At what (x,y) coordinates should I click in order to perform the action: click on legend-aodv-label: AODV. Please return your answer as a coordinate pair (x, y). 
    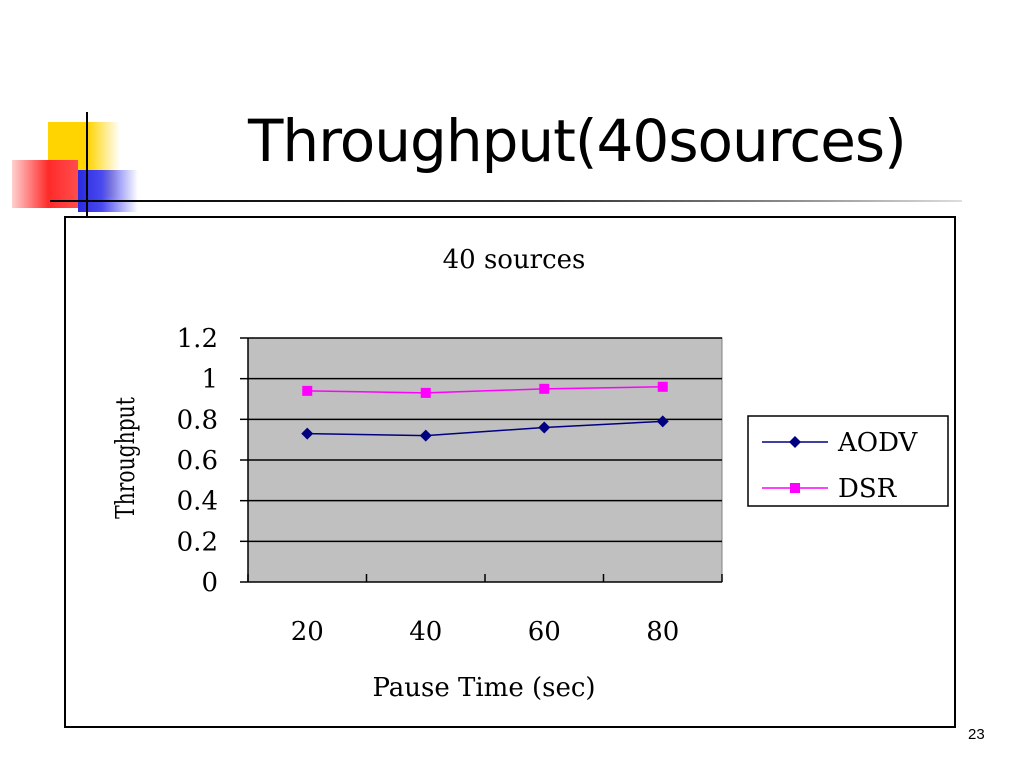
    Looking at the image, I should click on (877, 443).